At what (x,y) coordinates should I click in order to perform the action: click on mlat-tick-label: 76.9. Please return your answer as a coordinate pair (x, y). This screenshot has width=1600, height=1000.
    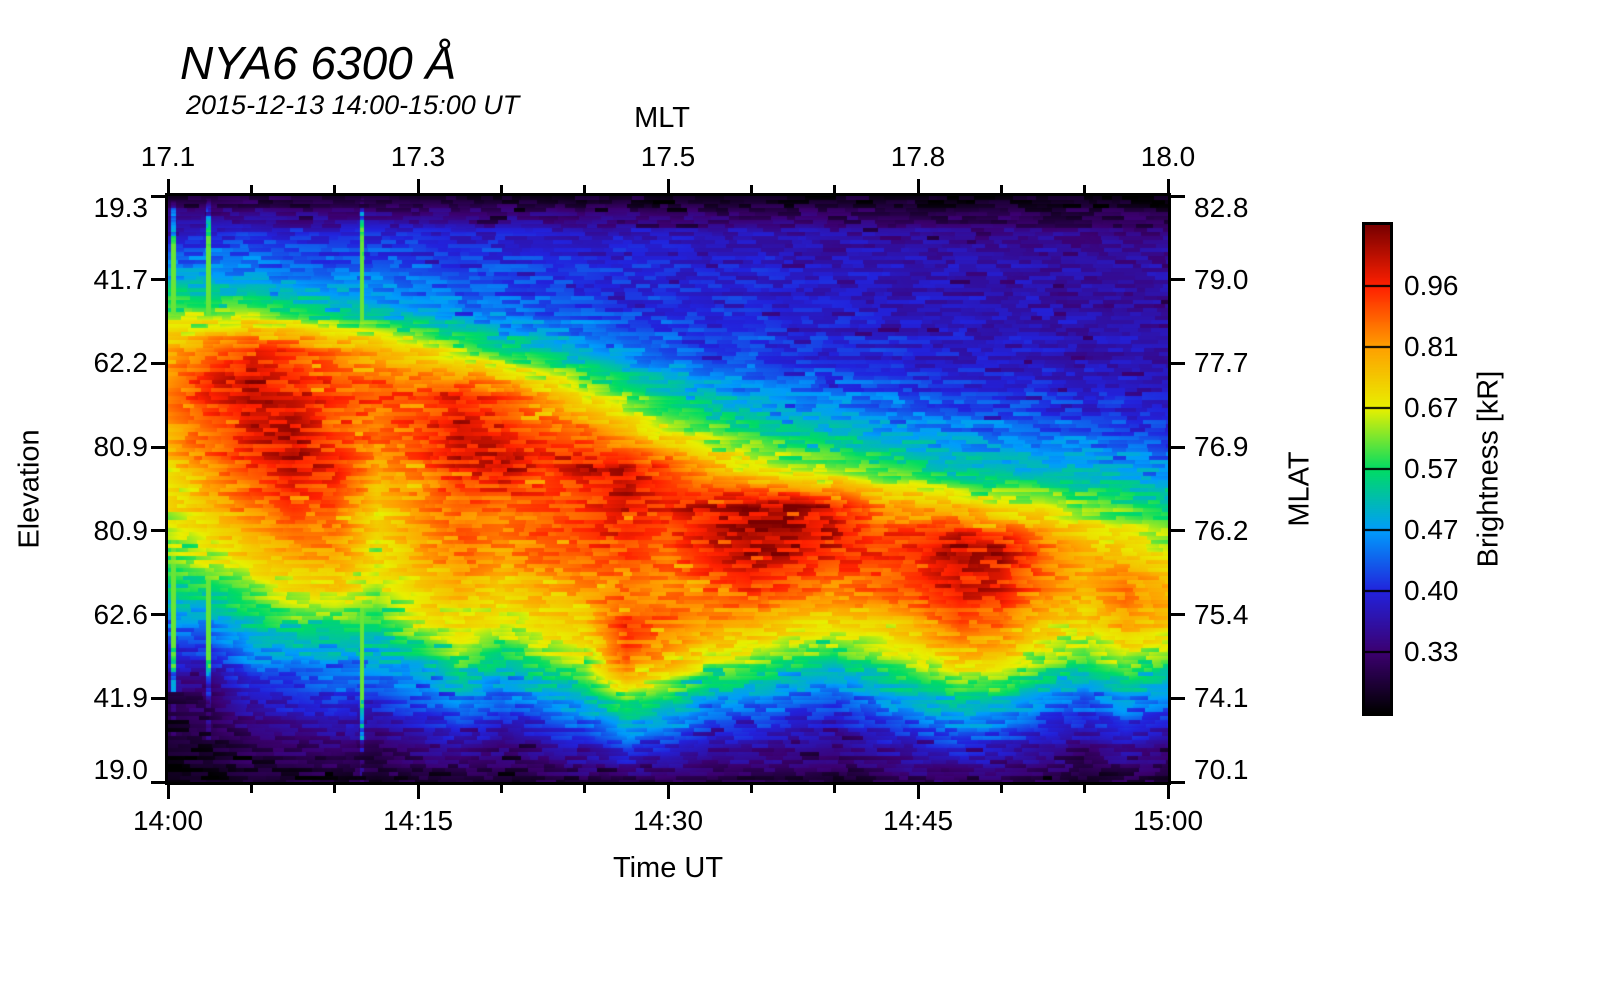
    Looking at the image, I should click on (1221, 447).